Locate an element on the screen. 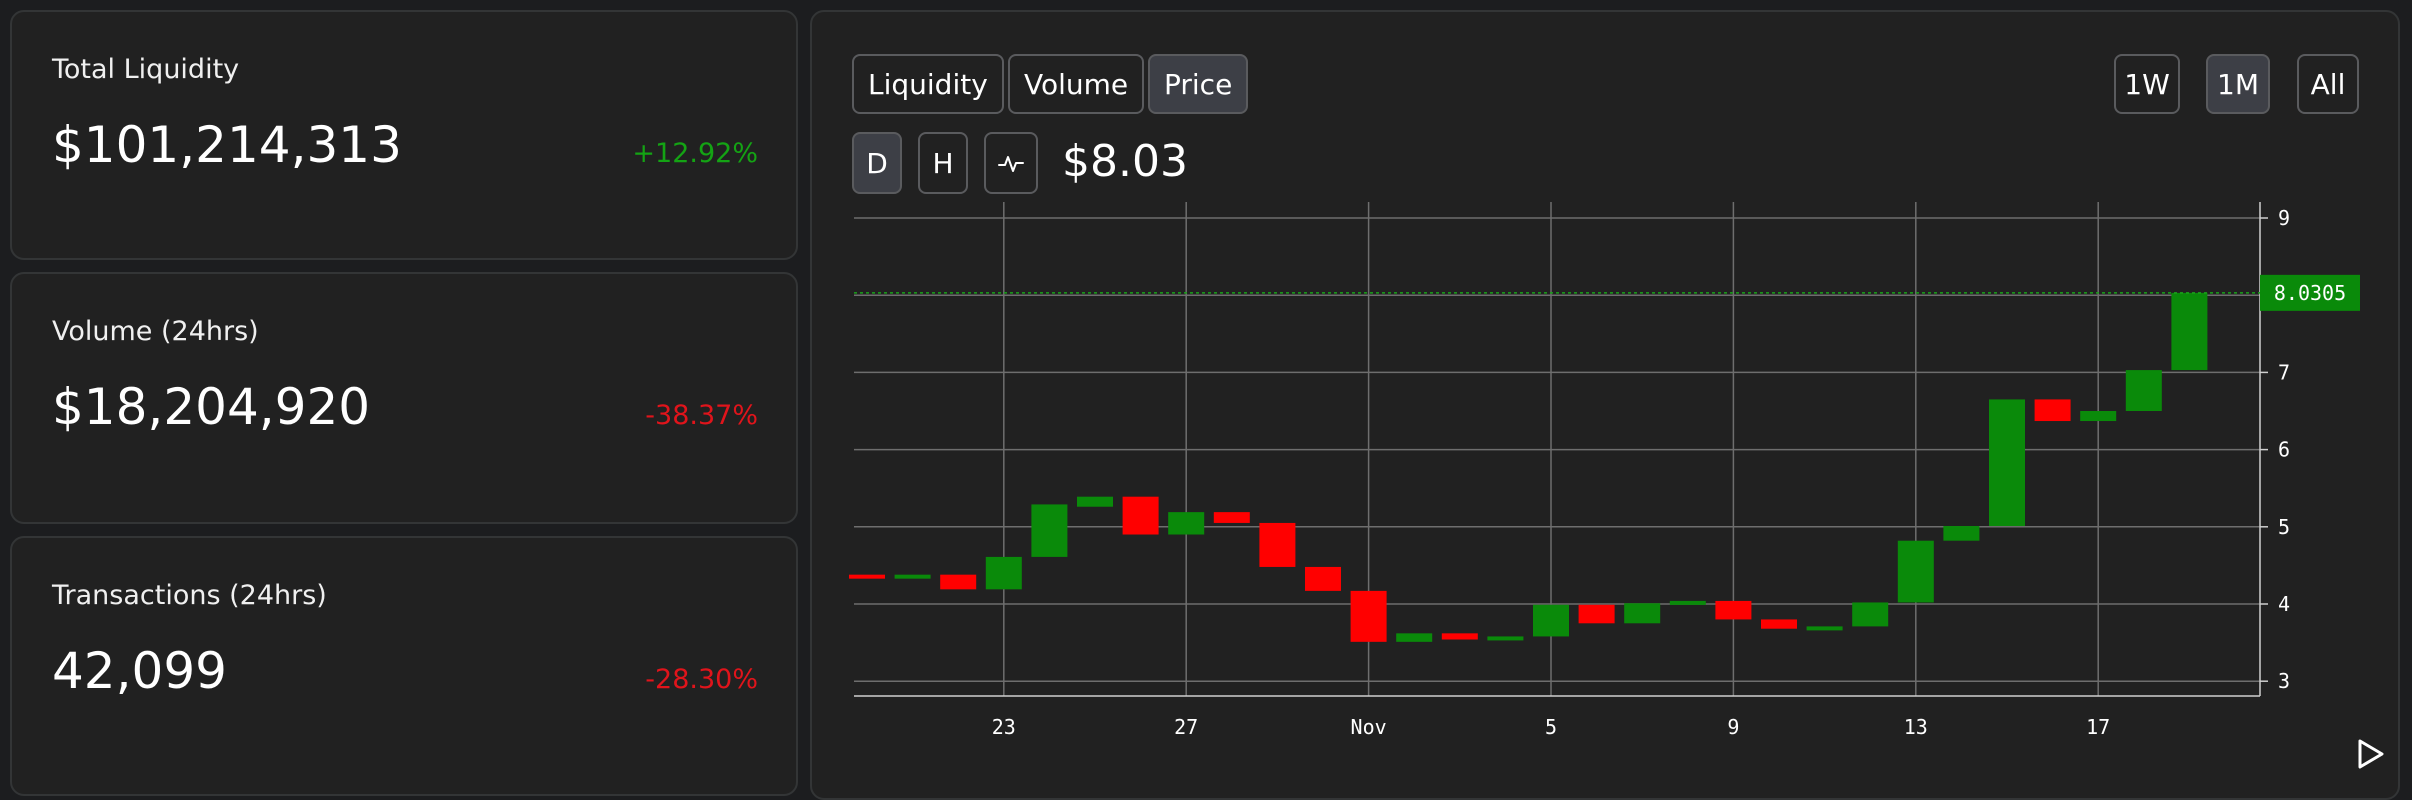 The width and height of the screenshot is (2412, 800). line-chart-icon is located at coordinates (1011, 164).